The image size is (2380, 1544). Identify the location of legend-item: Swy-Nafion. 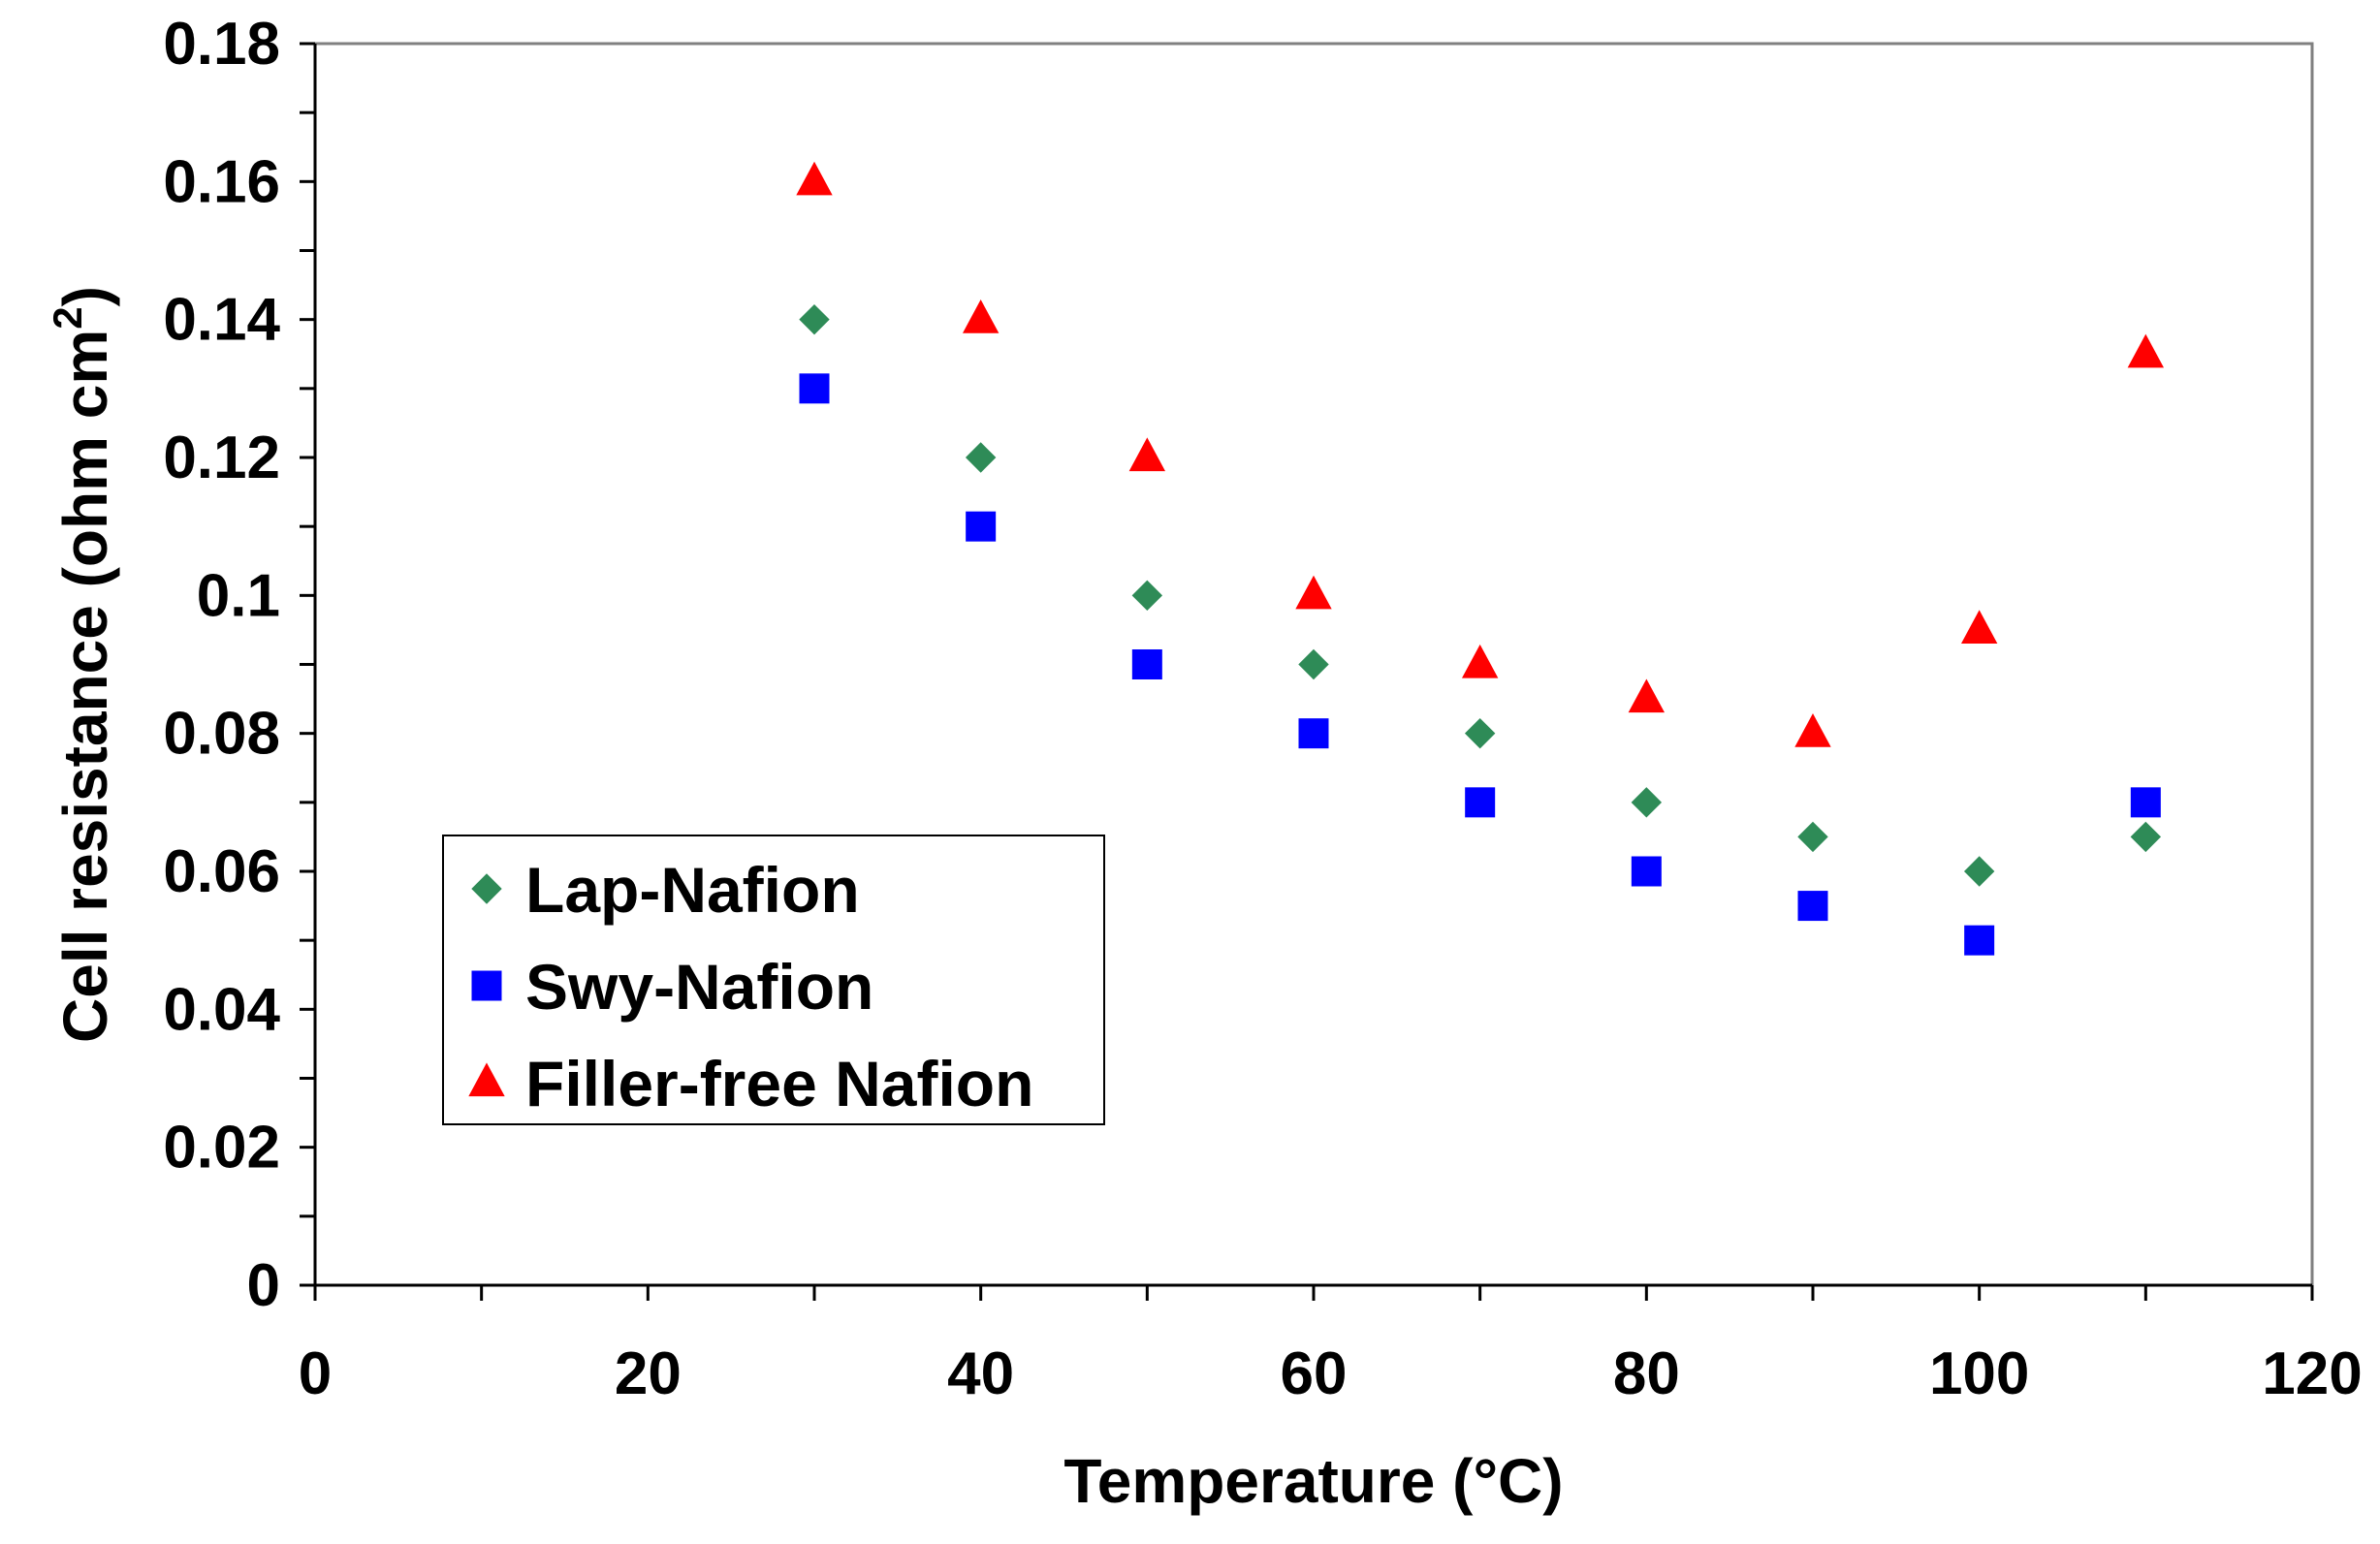
(672, 987).